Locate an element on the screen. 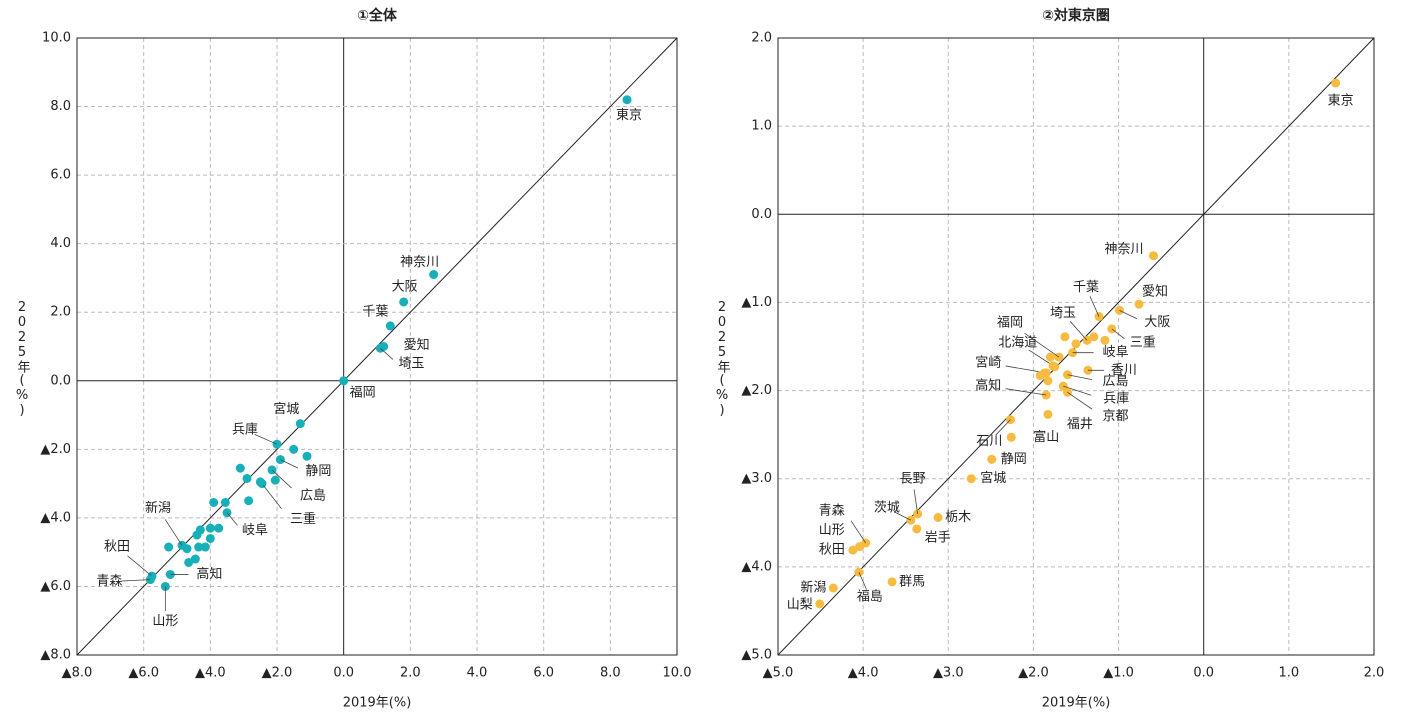 Image resolution: width=1405 pixels, height=718 pixels. y-tick-label: ▲1.0 is located at coordinates (756, 302).